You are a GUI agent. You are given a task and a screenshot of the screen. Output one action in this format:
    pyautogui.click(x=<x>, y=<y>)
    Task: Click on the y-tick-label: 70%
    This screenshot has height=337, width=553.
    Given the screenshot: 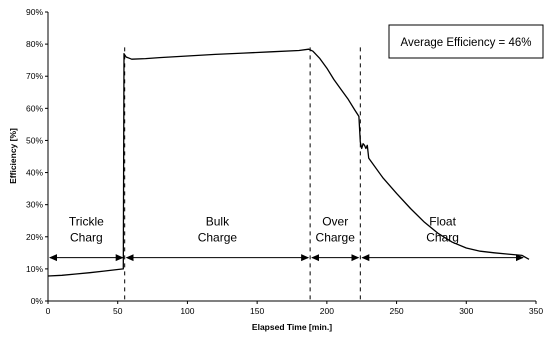 What is the action you would take?
    pyautogui.click(x=34, y=76)
    